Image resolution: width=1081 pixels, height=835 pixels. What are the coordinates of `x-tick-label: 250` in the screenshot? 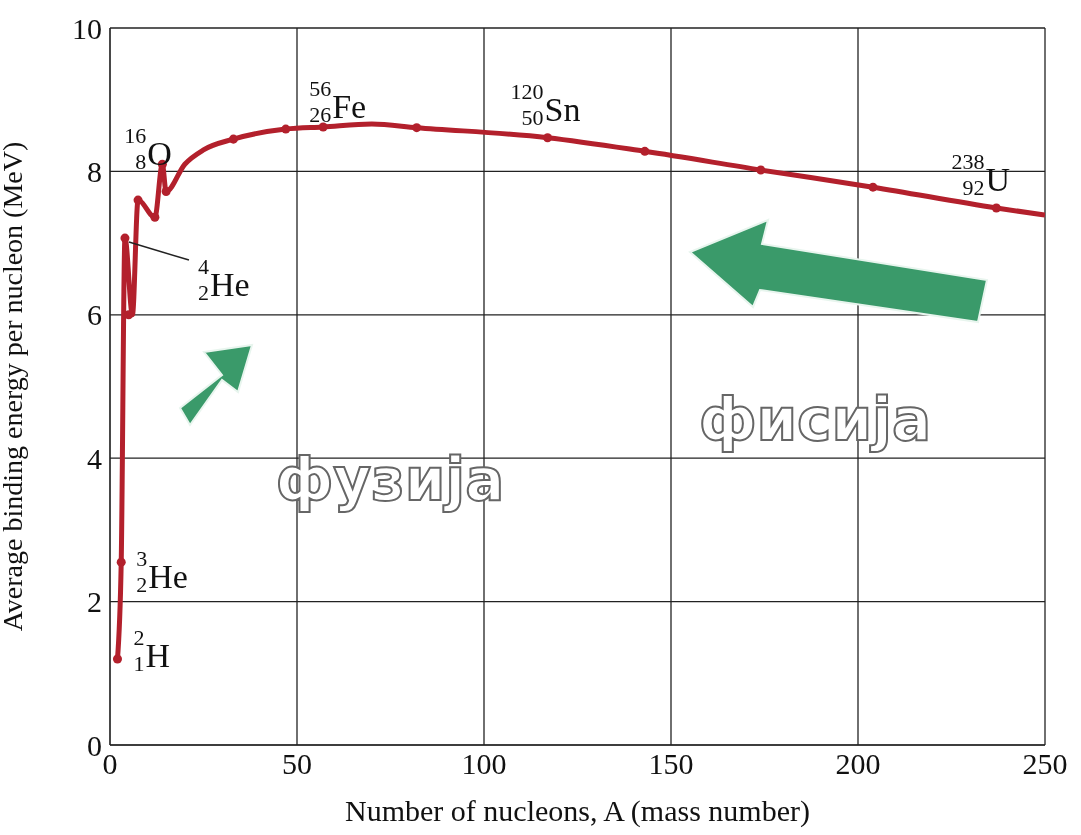 It's located at (1045, 764).